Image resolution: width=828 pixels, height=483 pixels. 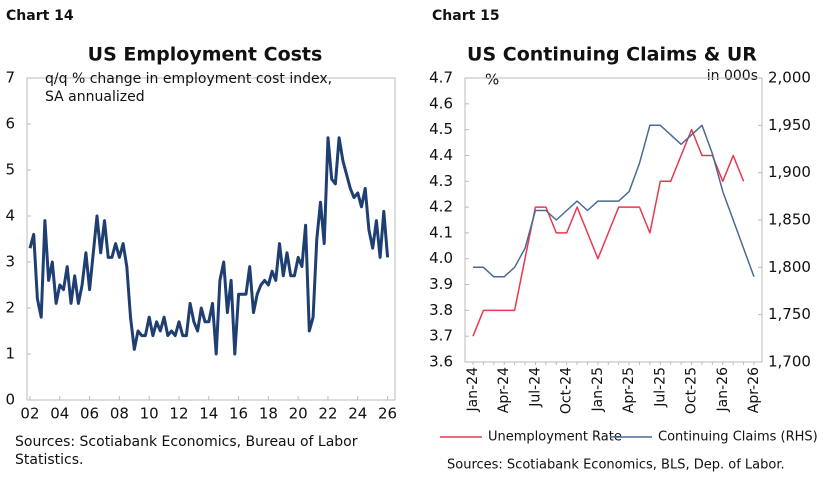 What do you see at coordinates (178, 414) in the screenshot?
I see `x-tick-label: 12` at bounding box center [178, 414].